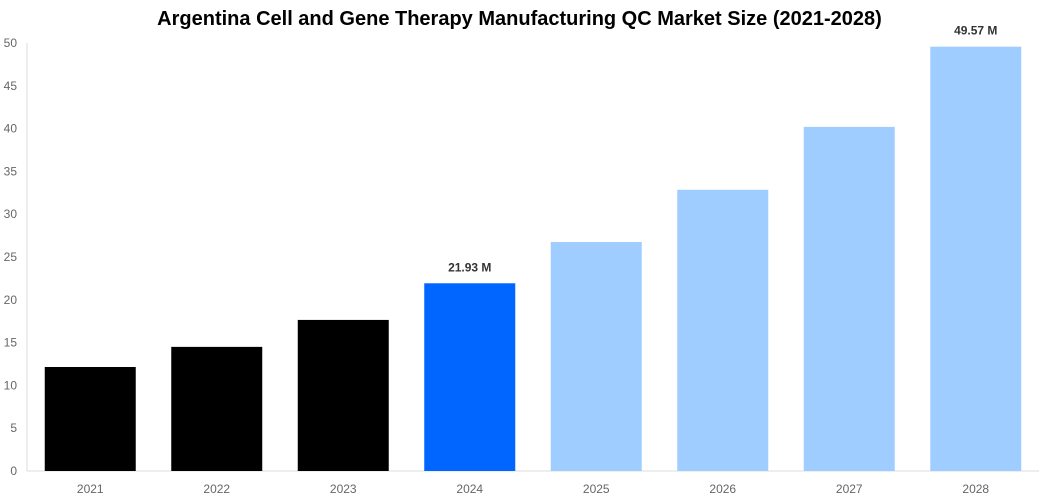 The width and height of the screenshot is (1039, 500). Describe the element at coordinates (723, 330) in the screenshot. I see `bar-2026` at that location.